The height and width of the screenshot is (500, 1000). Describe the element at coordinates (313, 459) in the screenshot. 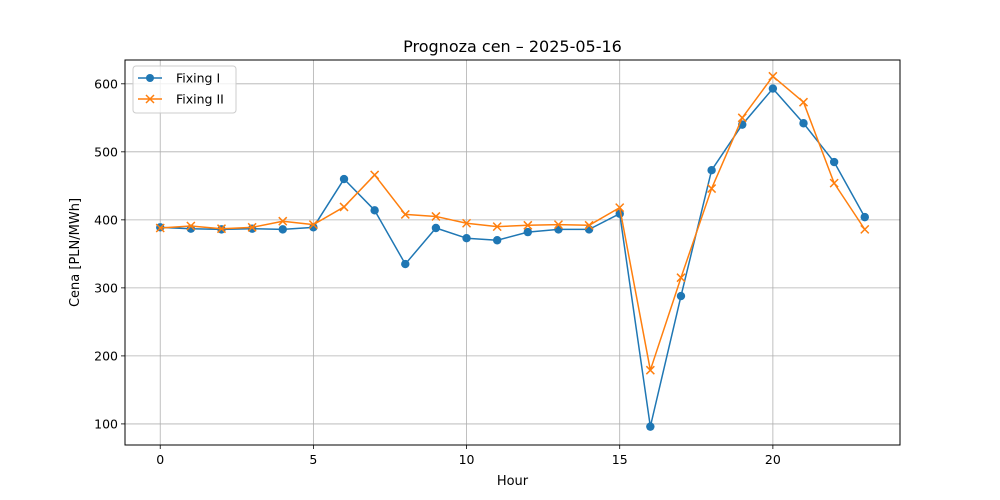

I see `x-tick-label: 5` at that location.